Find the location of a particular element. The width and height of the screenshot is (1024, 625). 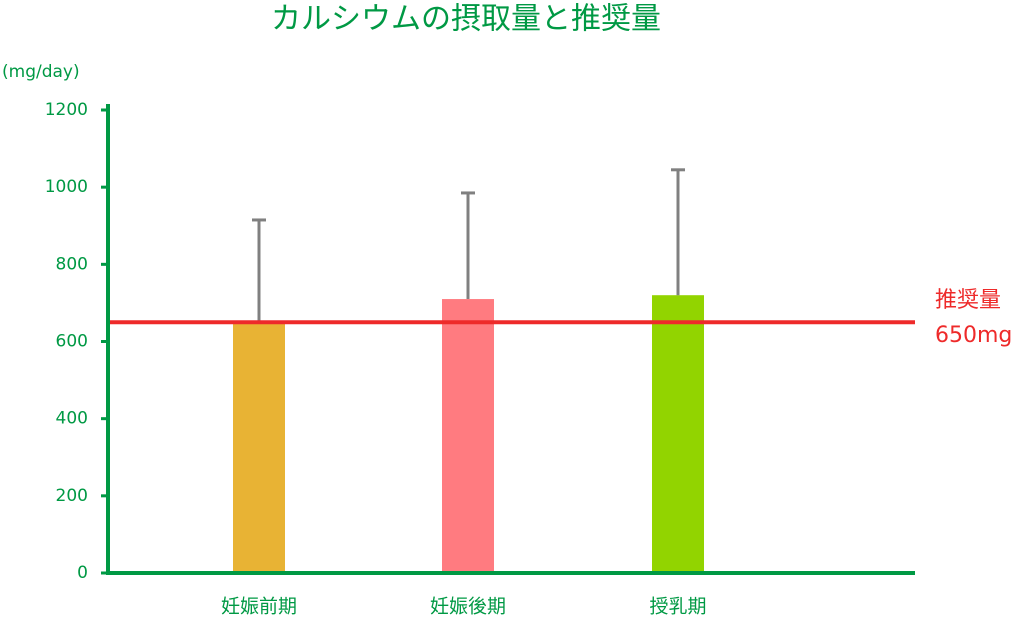

y-tick-label: 1000 is located at coordinates (66, 187).